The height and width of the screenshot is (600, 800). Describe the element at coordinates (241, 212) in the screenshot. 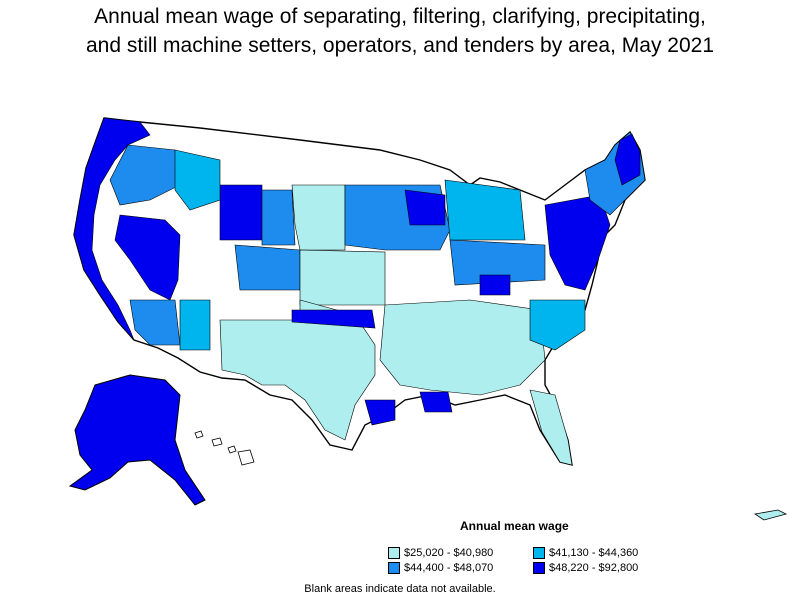

I see `region-northern-rockies` at that location.